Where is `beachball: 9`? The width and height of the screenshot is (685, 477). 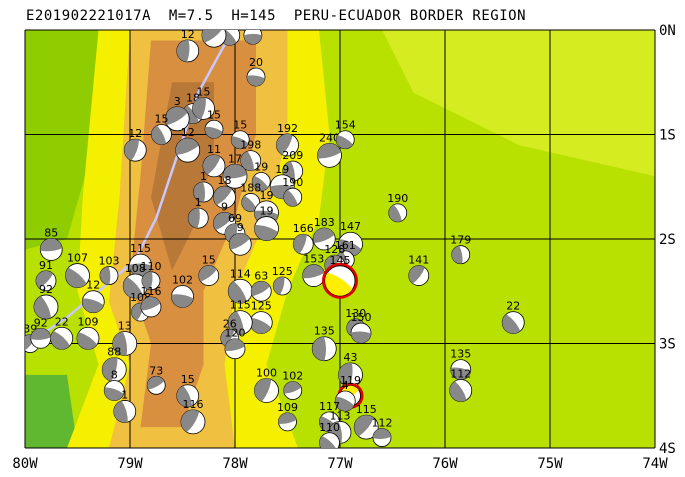
beachball: 9 is located at coordinates (240, 238).